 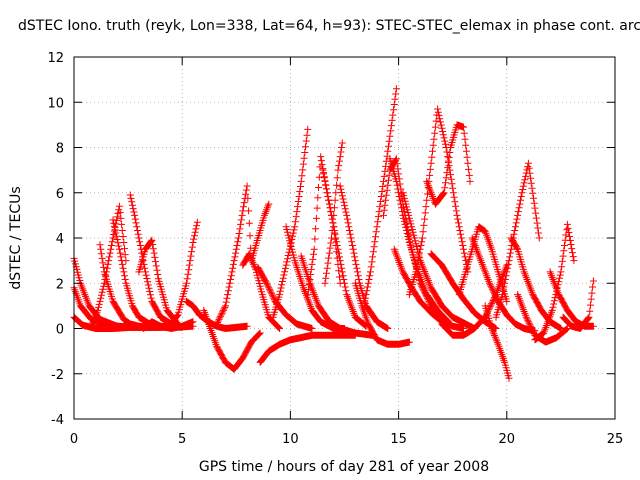 What do you see at coordinates (182, 439) in the screenshot?
I see `x-tick-label: 5` at bounding box center [182, 439].